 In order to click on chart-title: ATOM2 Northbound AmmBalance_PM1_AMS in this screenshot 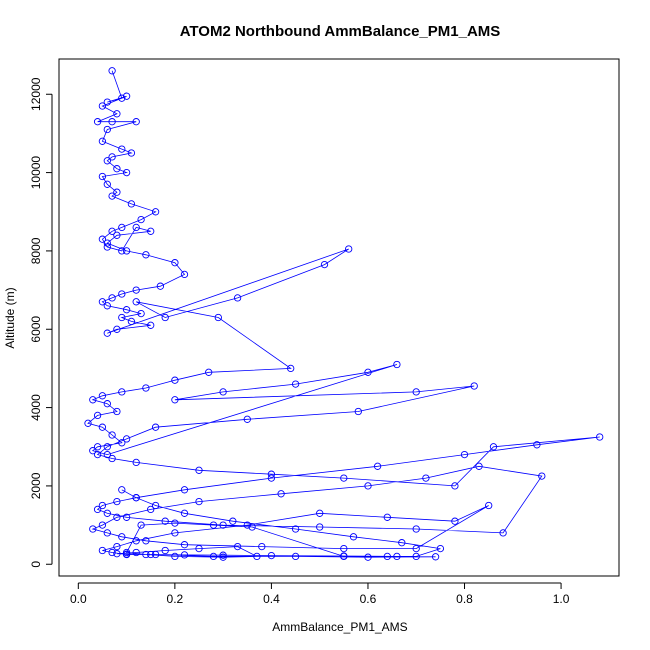, I will do `click(340, 31)`.